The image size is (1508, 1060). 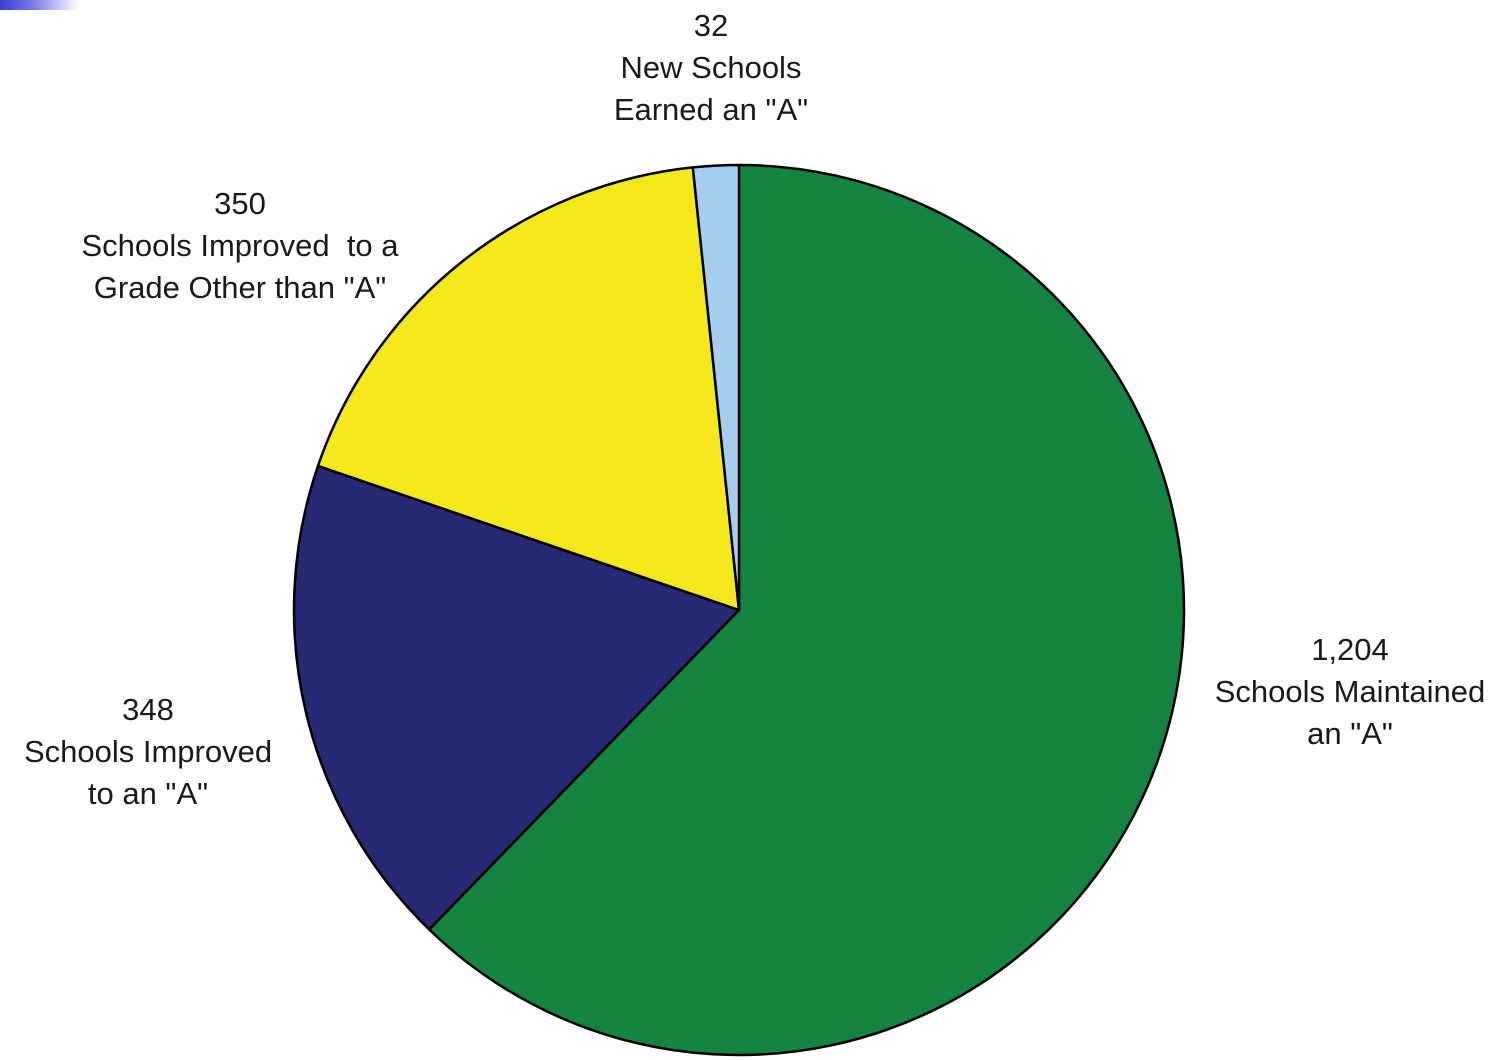 I want to click on slice-category-label: Grade Other than "A", so click(x=240, y=287).